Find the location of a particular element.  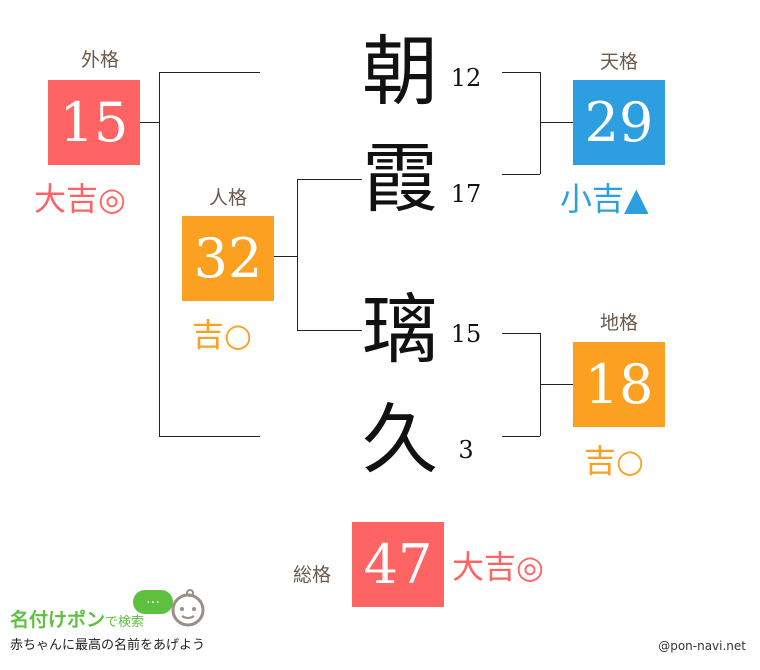

jinkaku-fortune: 吉○ is located at coordinates (222, 335).